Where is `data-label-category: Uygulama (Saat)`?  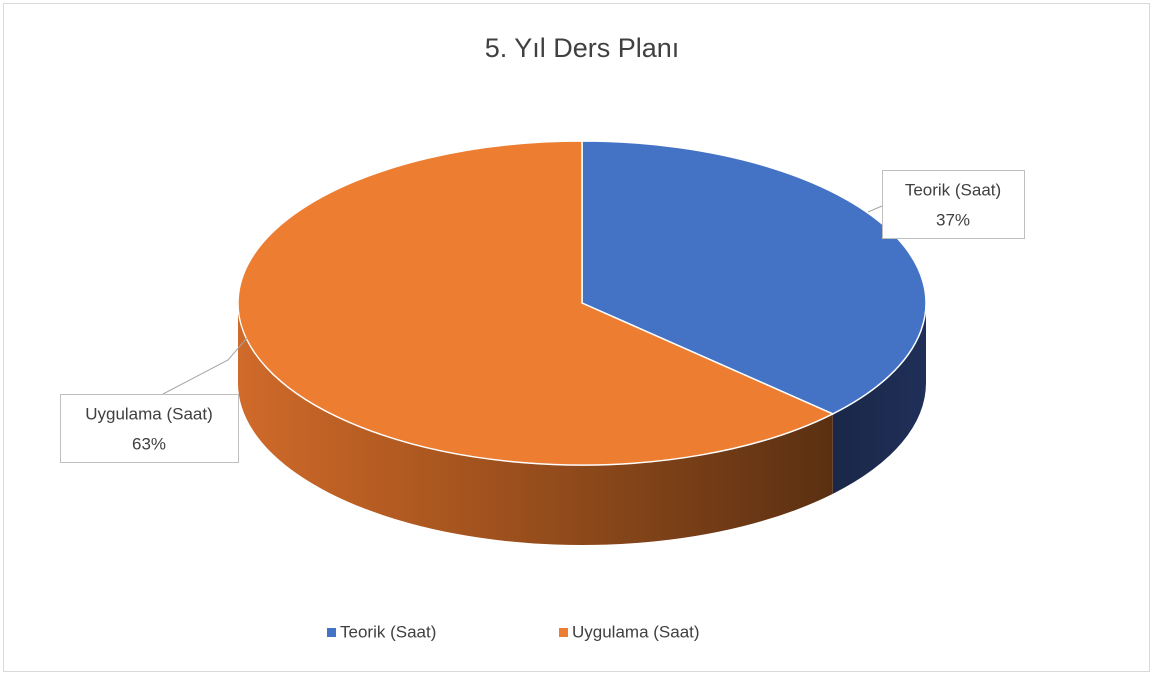 data-label-category: Uygulama (Saat) is located at coordinates (149, 413).